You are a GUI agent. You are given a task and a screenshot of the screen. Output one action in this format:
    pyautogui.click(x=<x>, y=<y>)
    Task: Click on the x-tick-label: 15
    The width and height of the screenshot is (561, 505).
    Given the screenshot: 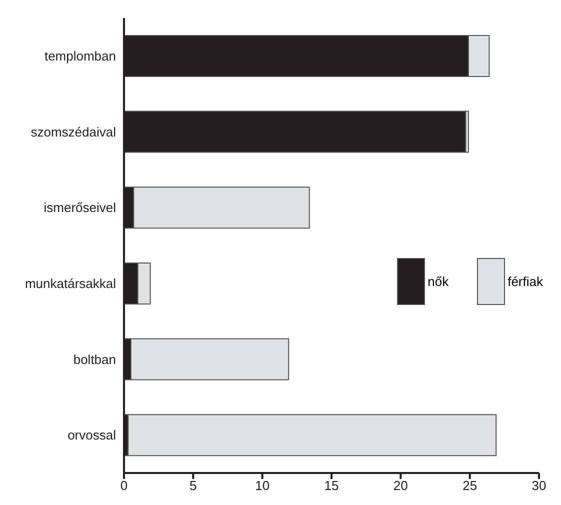 What is the action you would take?
    pyautogui.click(x=331, y=486)
    